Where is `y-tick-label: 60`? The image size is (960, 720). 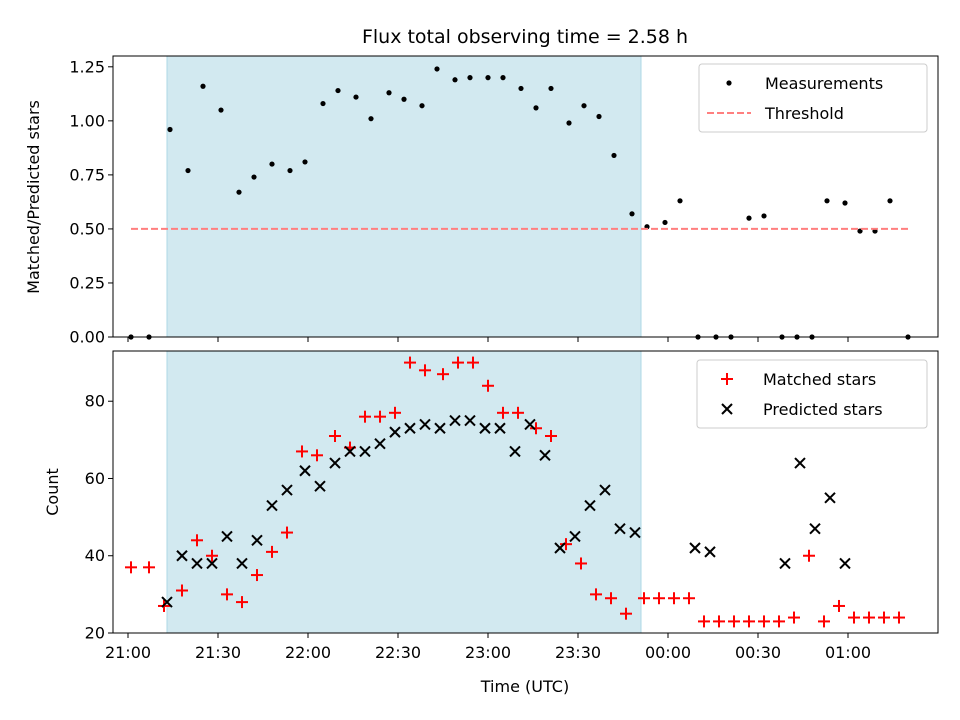
y-tick-label: 60 is located at coordinates (95, 478).